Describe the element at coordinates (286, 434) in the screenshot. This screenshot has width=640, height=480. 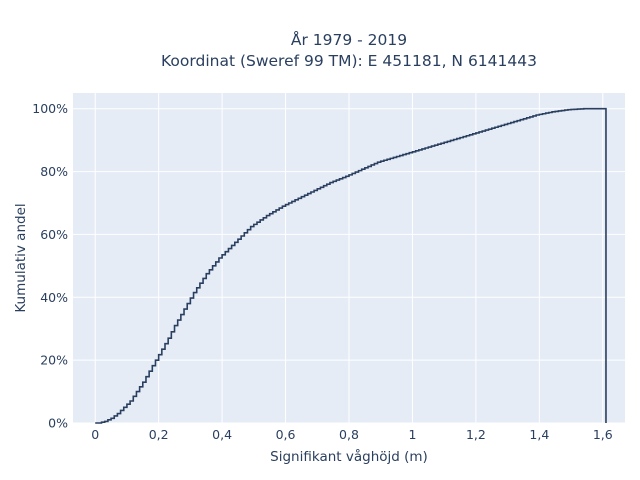
I see `x-tick-label: 0,6` at that location.